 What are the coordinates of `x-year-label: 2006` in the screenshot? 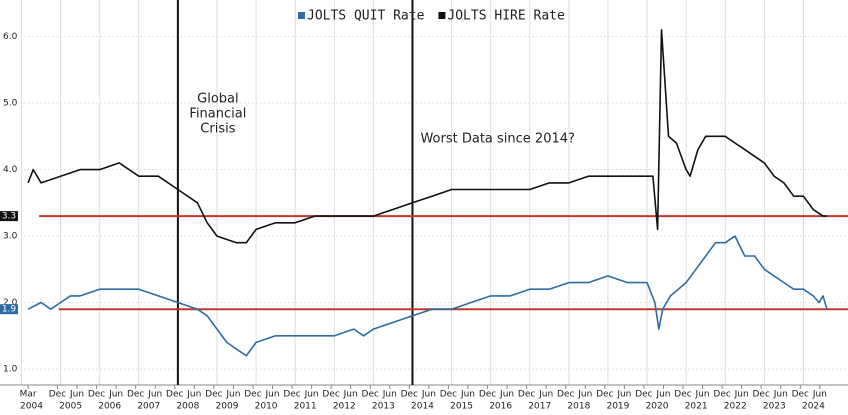 It's located at (109, 407).